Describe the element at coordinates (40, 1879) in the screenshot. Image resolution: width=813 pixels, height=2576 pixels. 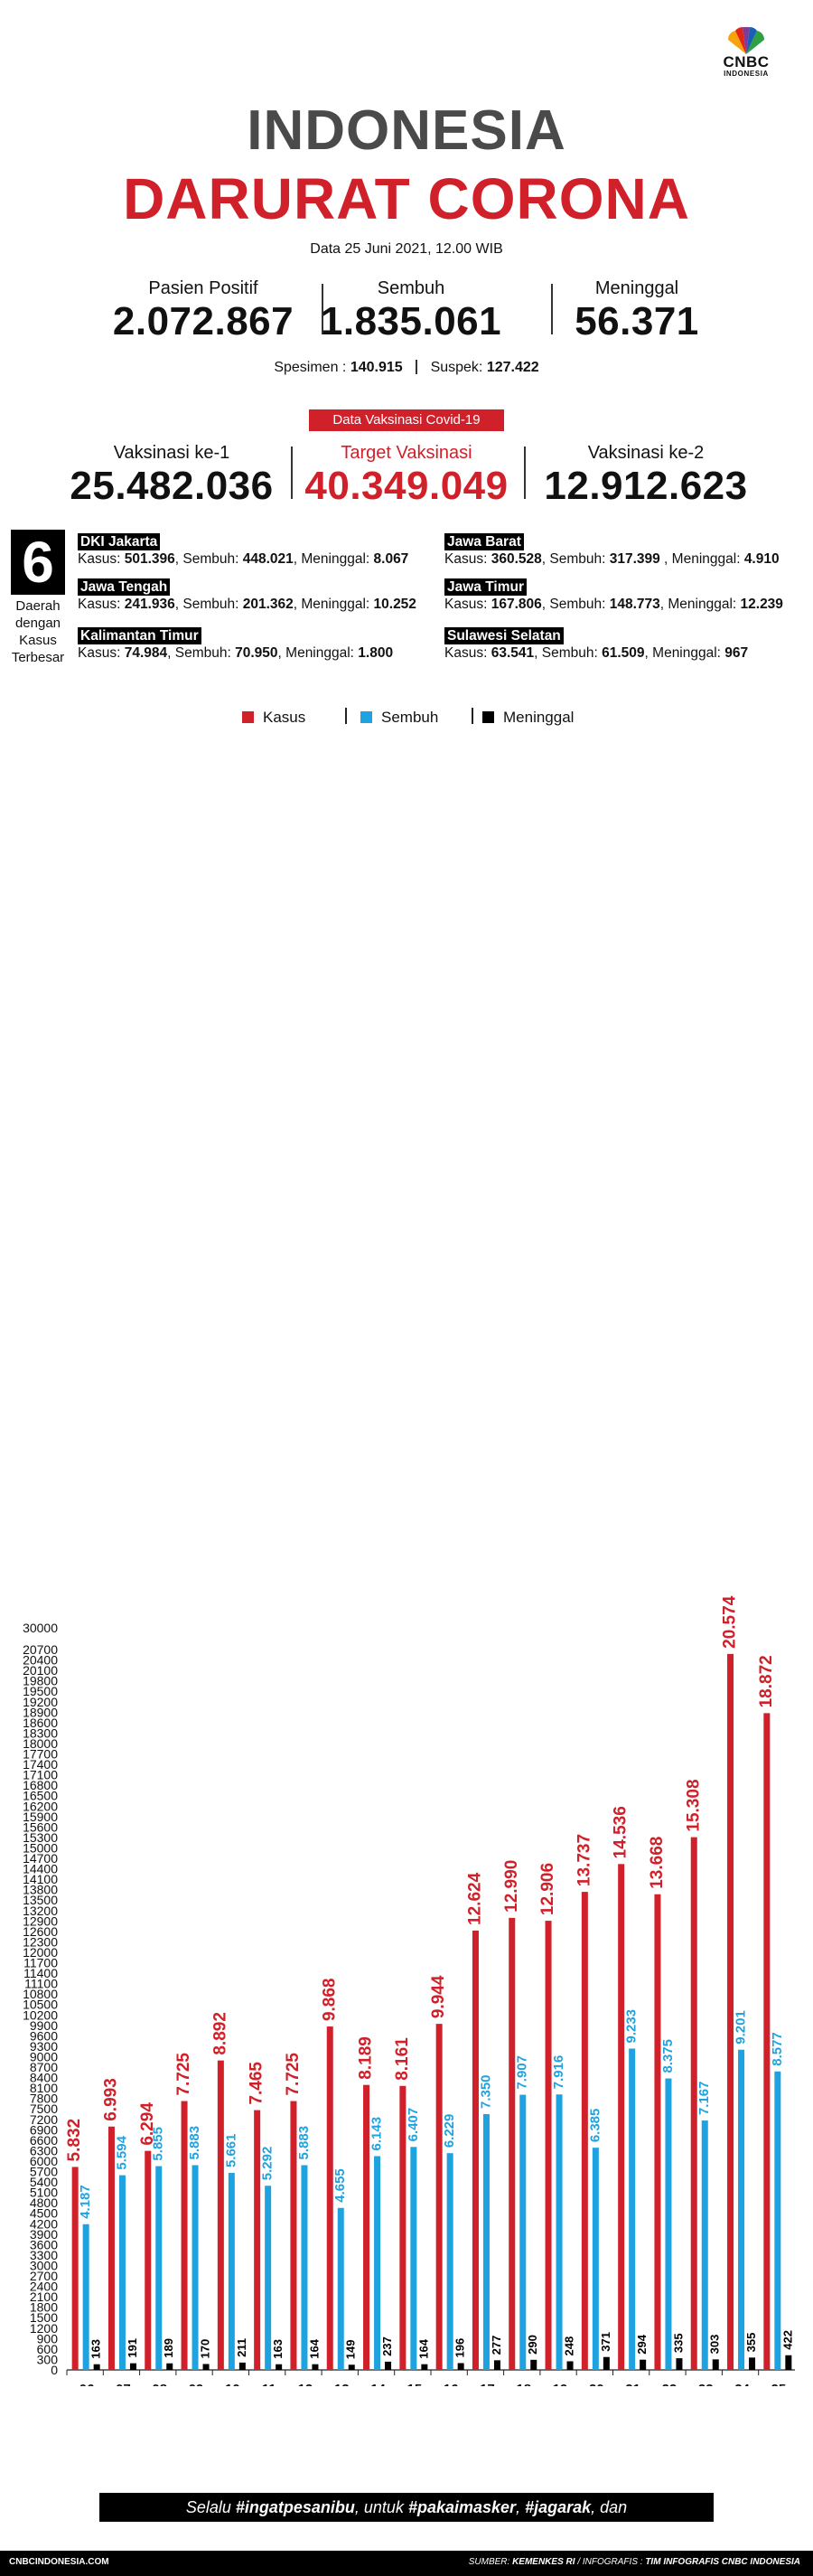
I see `y-tick-label: 14100` at that location.